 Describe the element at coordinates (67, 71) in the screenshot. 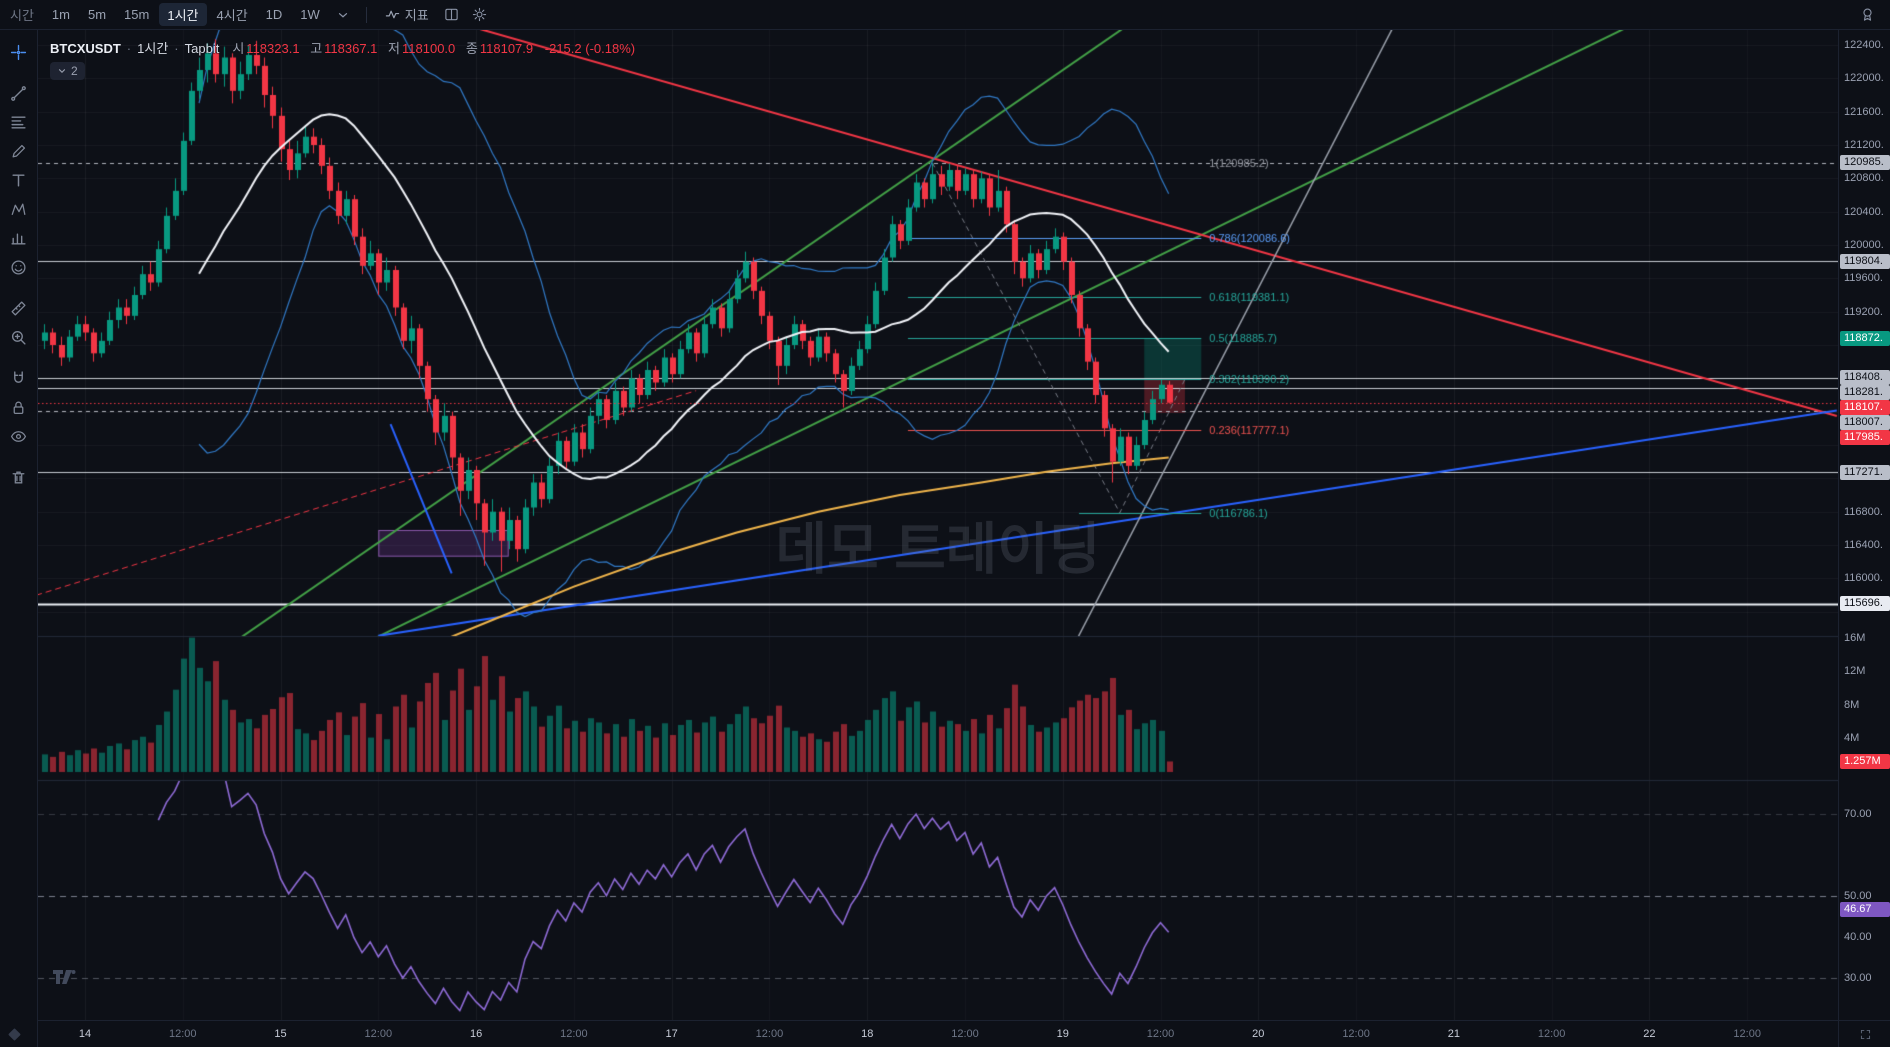

I see `indicators-collapse-button: 2` at that location.